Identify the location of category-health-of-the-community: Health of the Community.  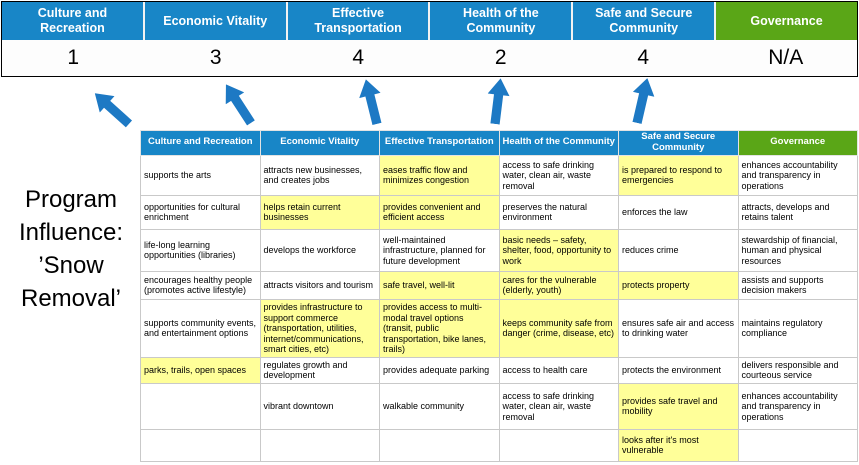
(502, 21).